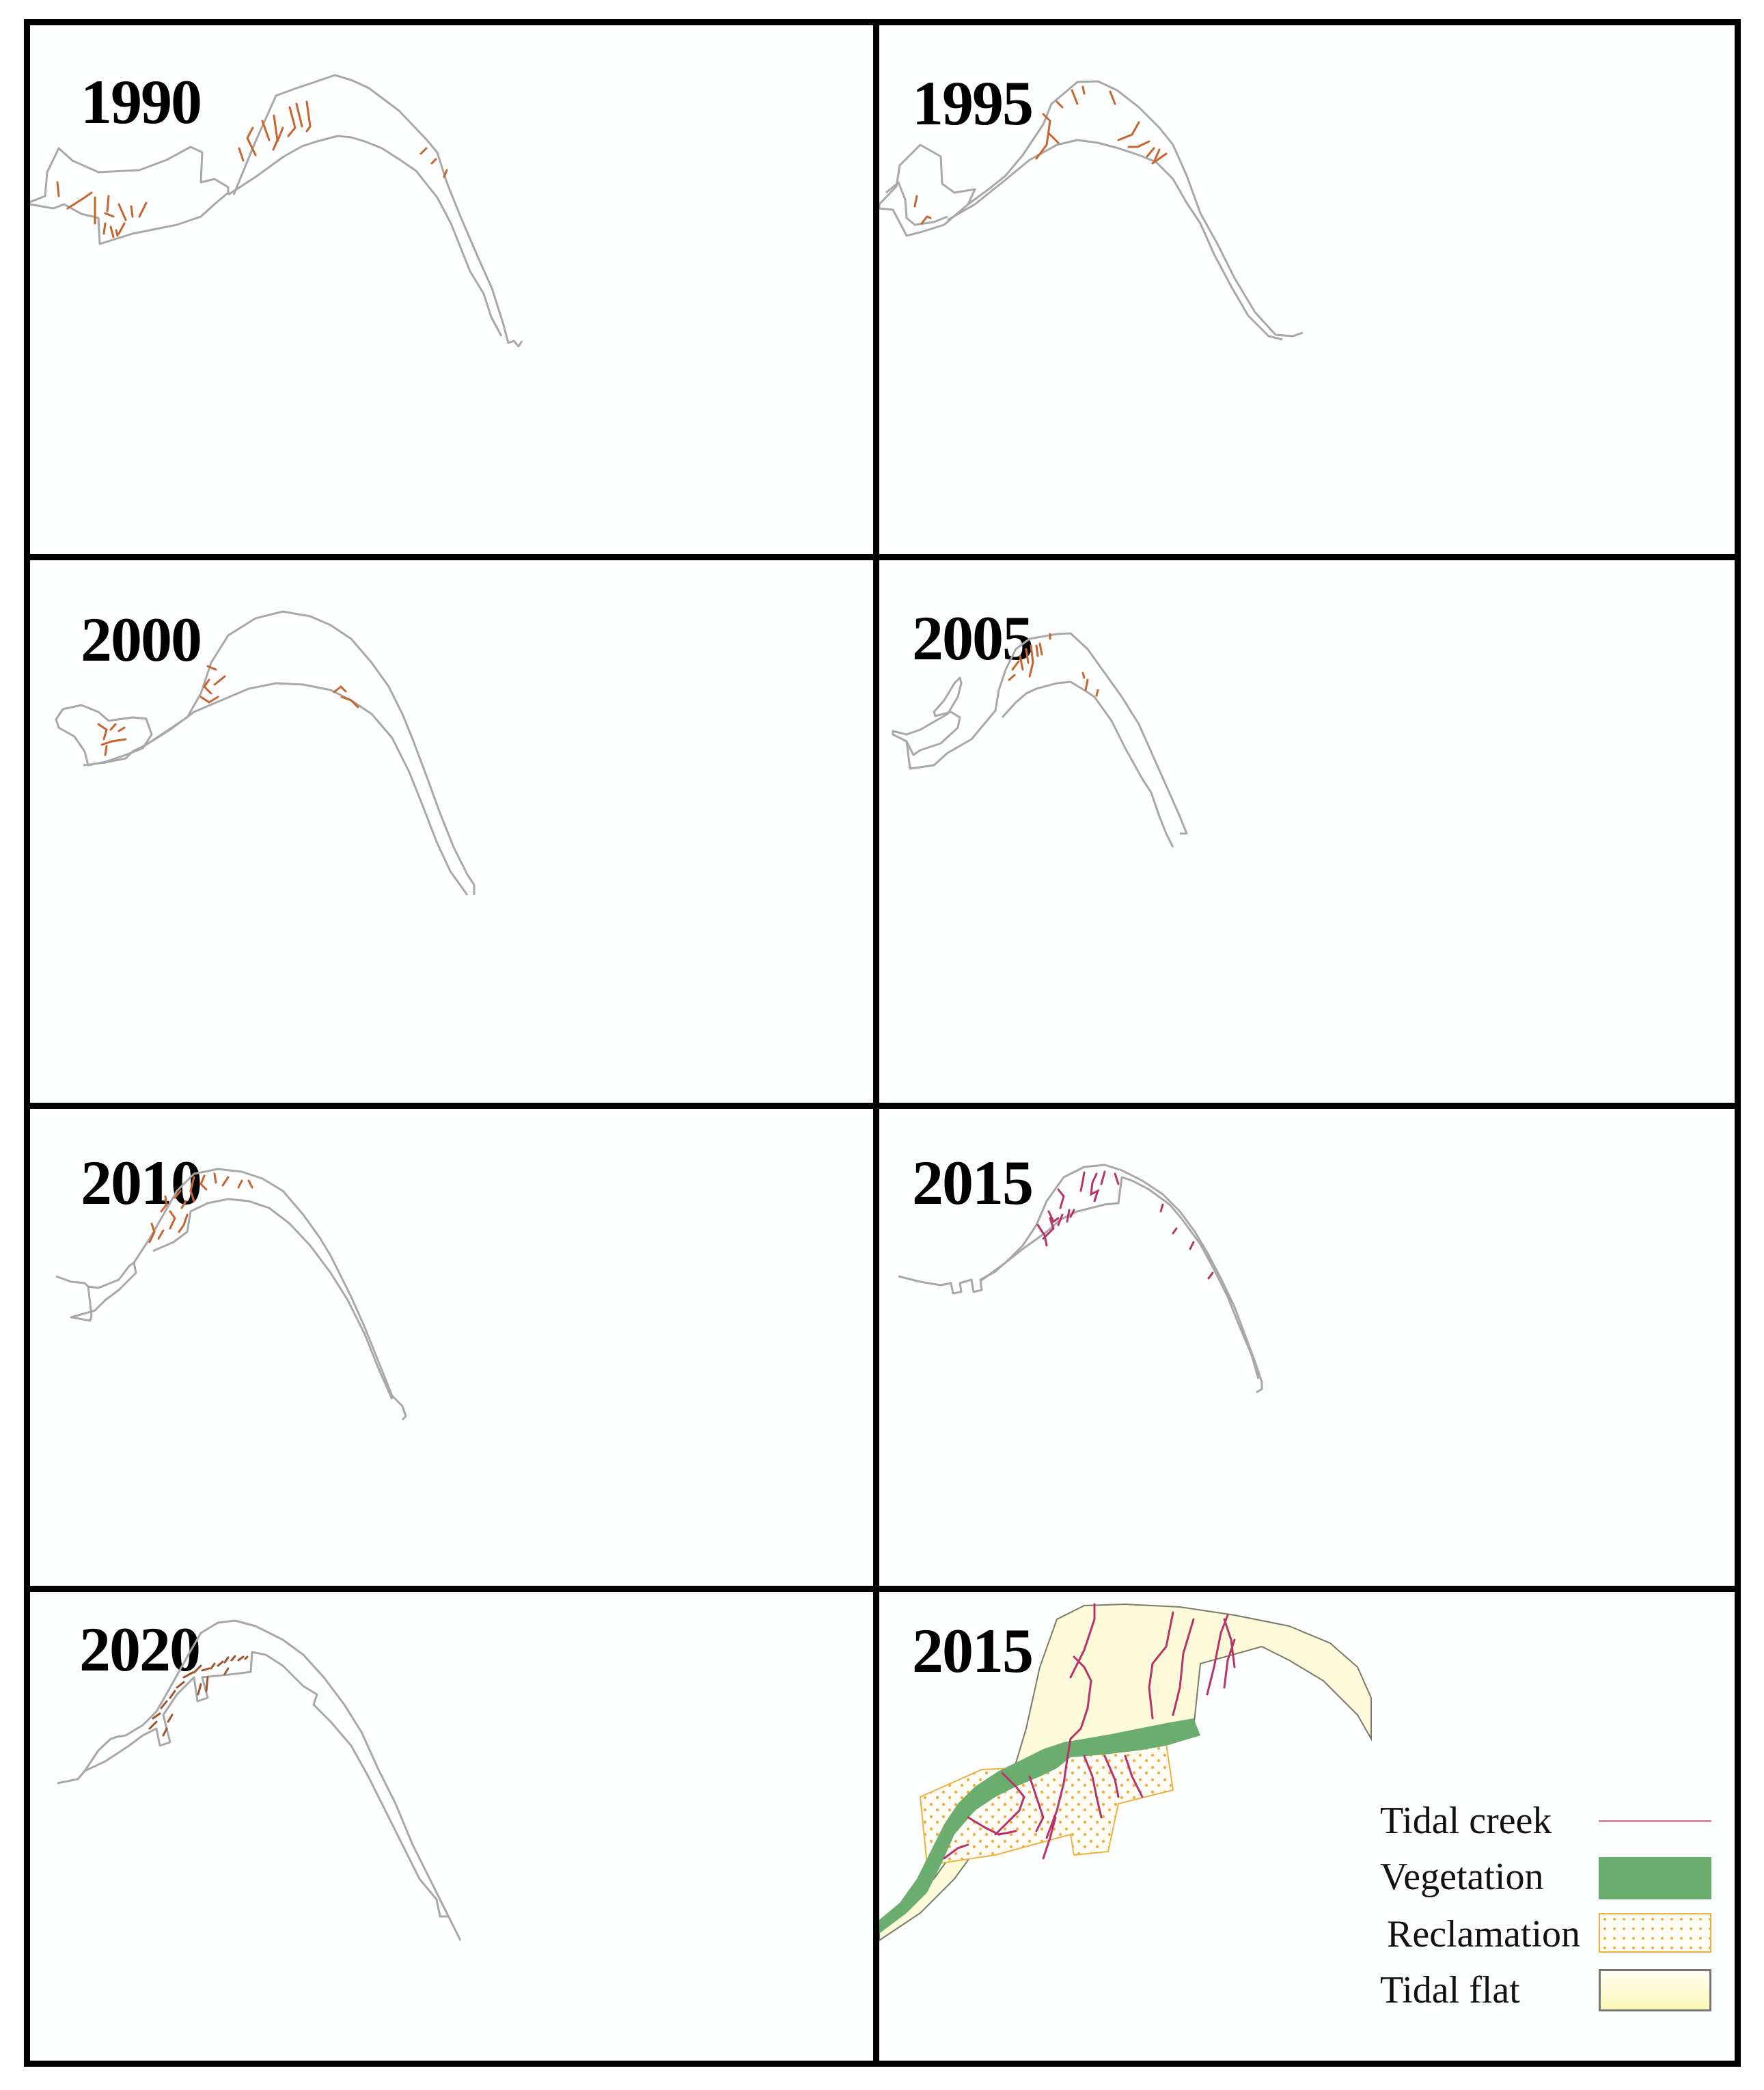  I want to click on tidal-creek-lines, so click(1089, 1731).